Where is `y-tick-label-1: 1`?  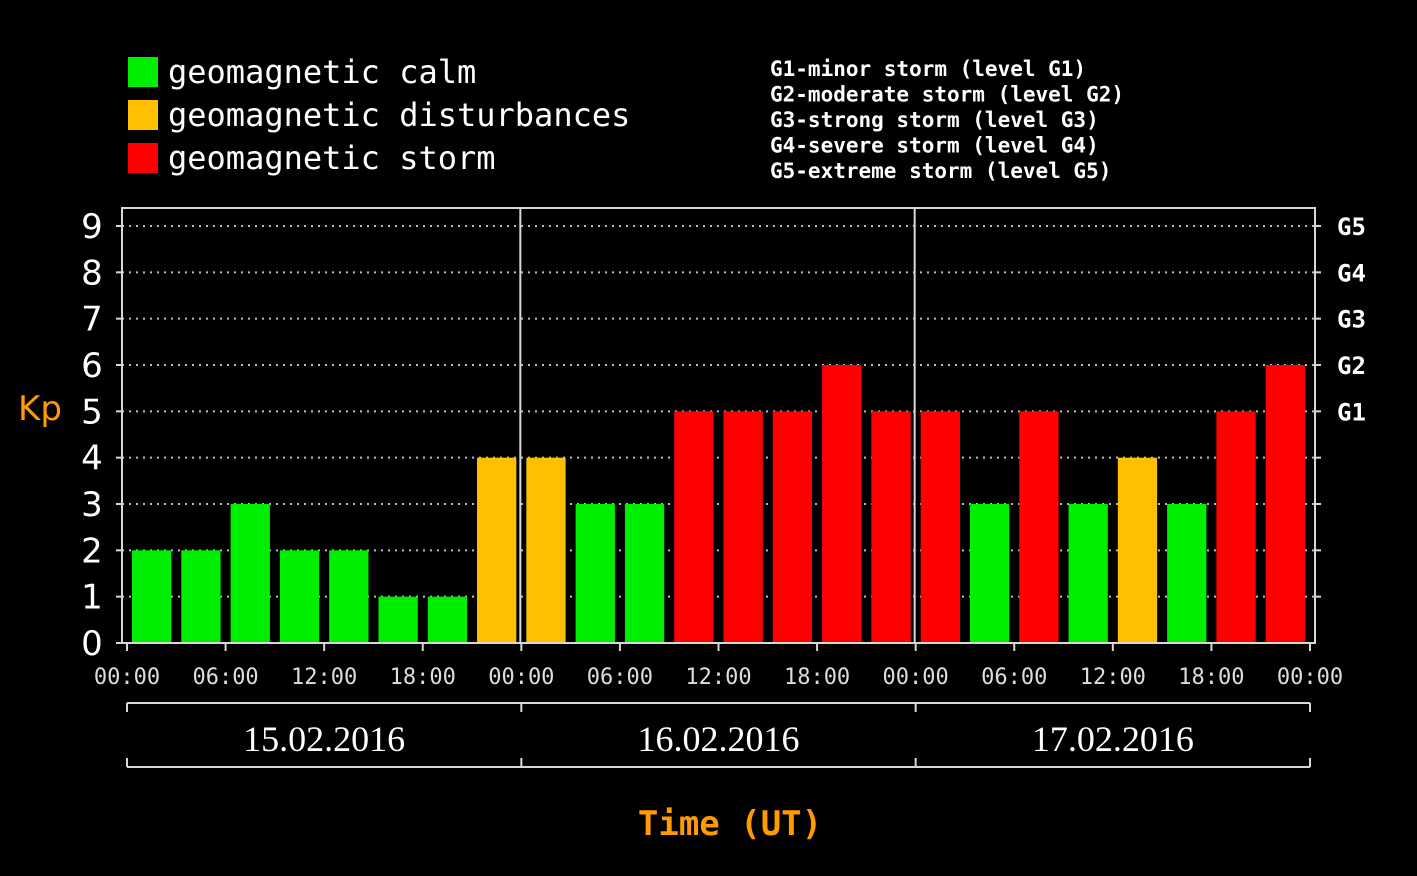 y-tick-label-1: 1 is located at coordinates (92, 598).